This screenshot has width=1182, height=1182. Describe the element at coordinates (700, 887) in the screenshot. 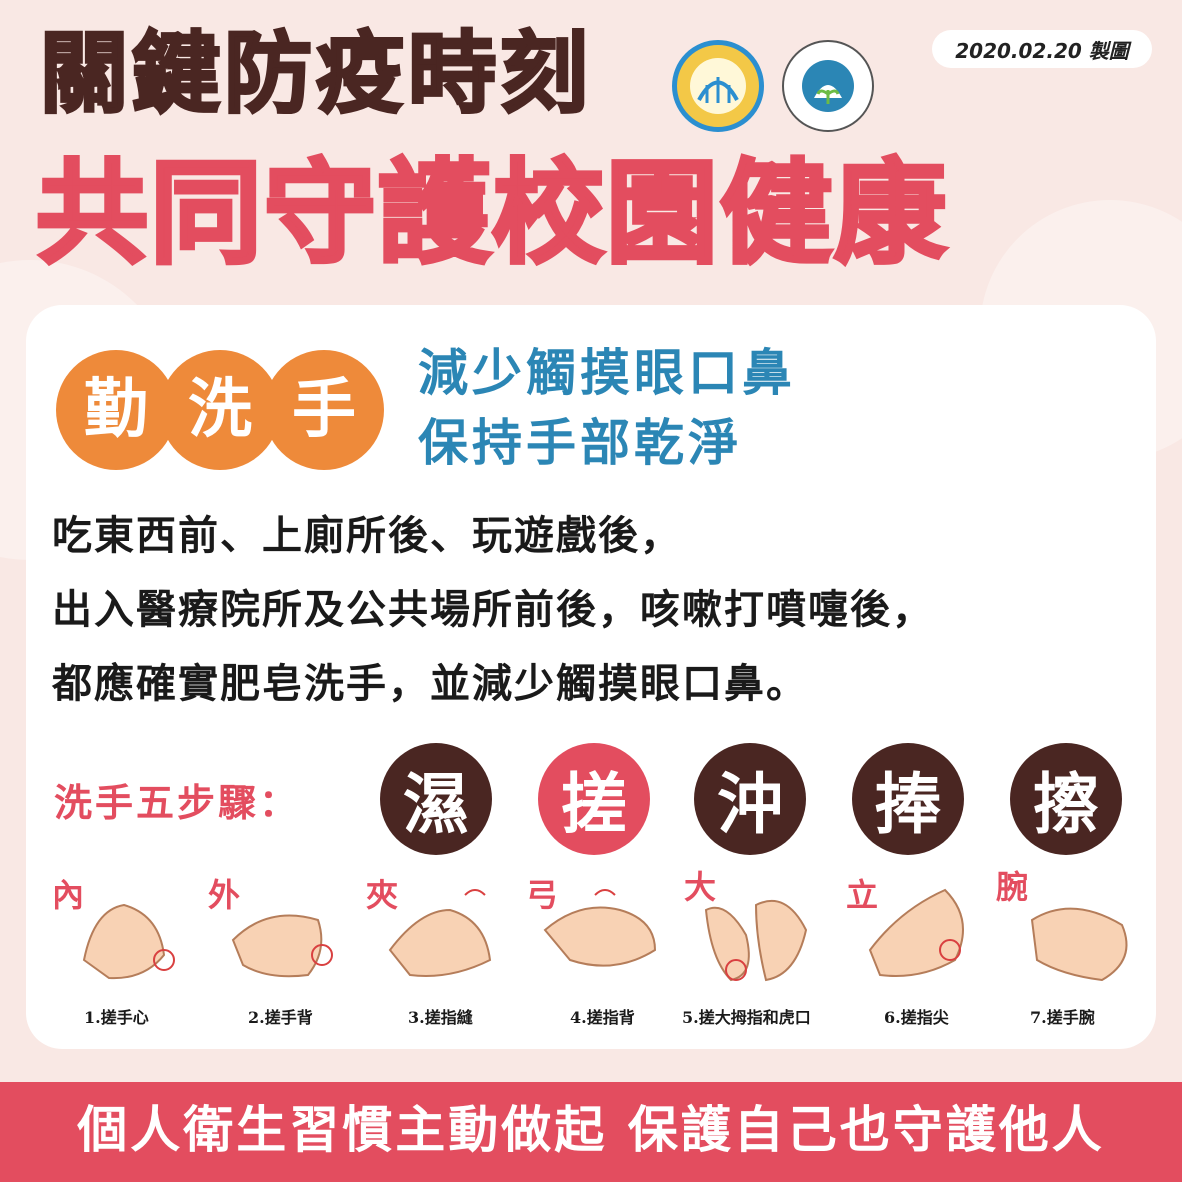

I see `rub-tag: 大` at that location.